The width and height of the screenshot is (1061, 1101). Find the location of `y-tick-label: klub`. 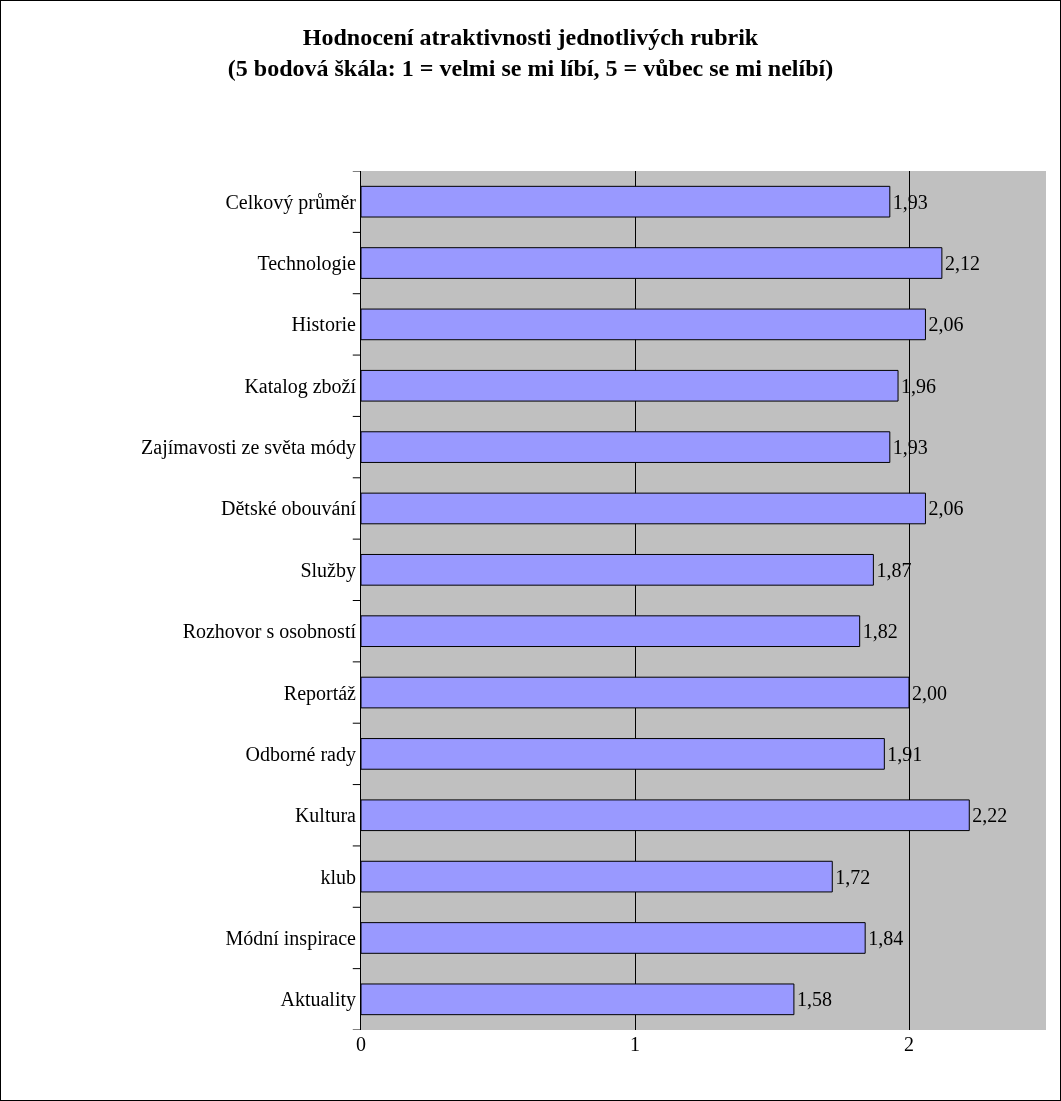

y-tick-label: klub is located at coordinates (338, 876).